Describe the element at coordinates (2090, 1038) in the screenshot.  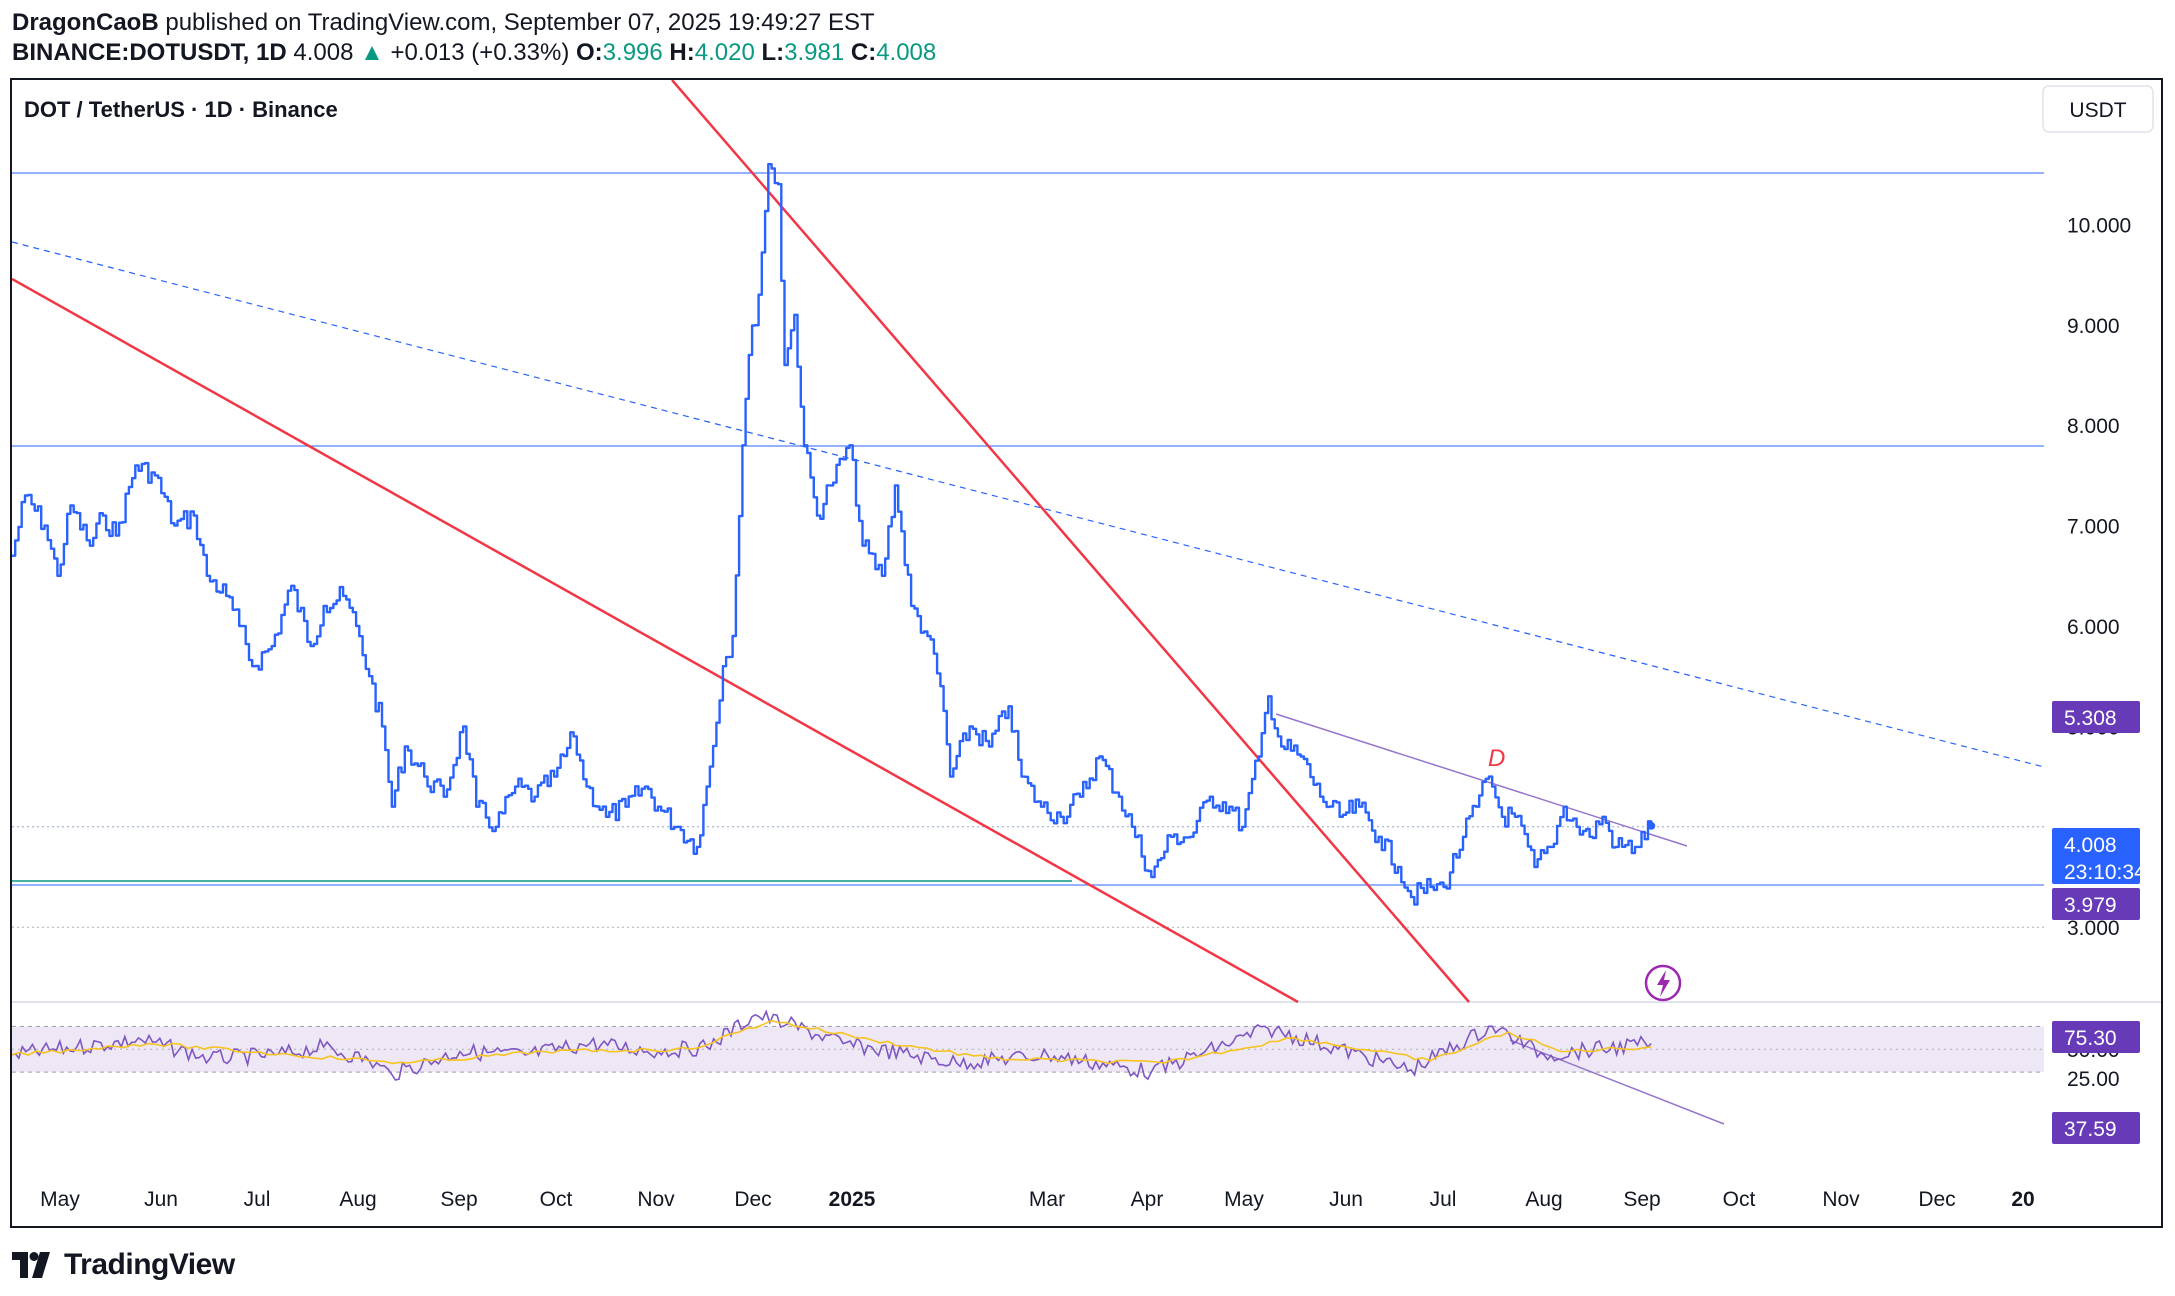
I see `rsi-ma-badge-text: 75.30` at that location.